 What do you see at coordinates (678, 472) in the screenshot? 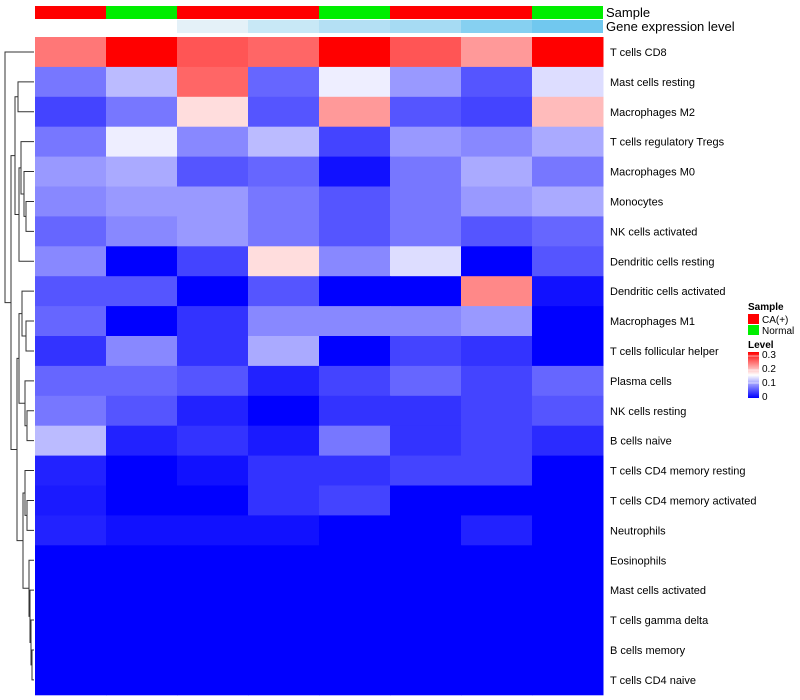
I see `row-label: T cells CD4 memory resting` at bounding box center [678, 472].